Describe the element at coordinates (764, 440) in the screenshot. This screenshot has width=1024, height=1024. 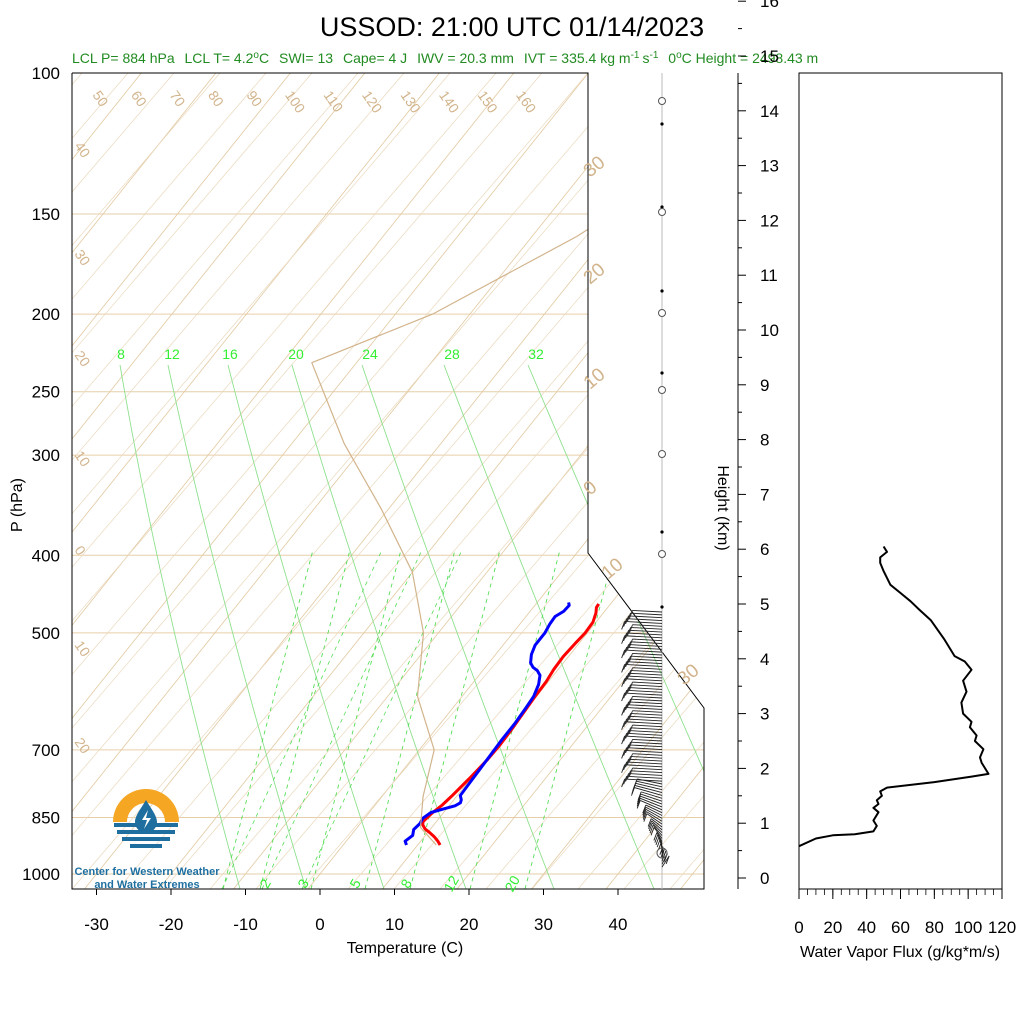
I see `height-tick-label: 8` at that location.